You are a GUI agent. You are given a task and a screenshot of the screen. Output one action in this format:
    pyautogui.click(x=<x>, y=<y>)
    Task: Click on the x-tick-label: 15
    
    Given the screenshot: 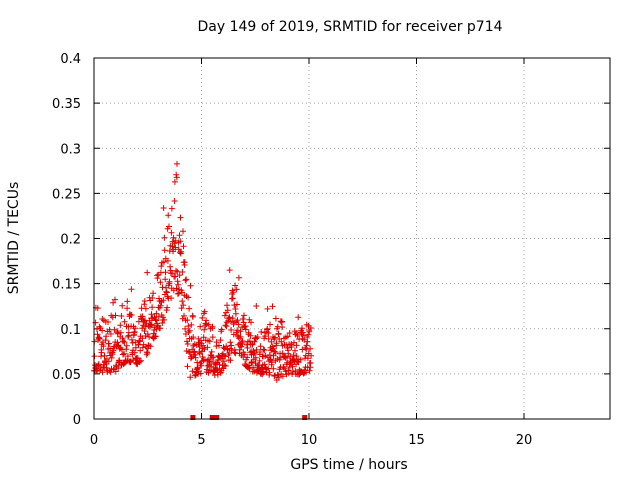 What is the action you would take?
    pyautogui.click(x=416, y=440)
    